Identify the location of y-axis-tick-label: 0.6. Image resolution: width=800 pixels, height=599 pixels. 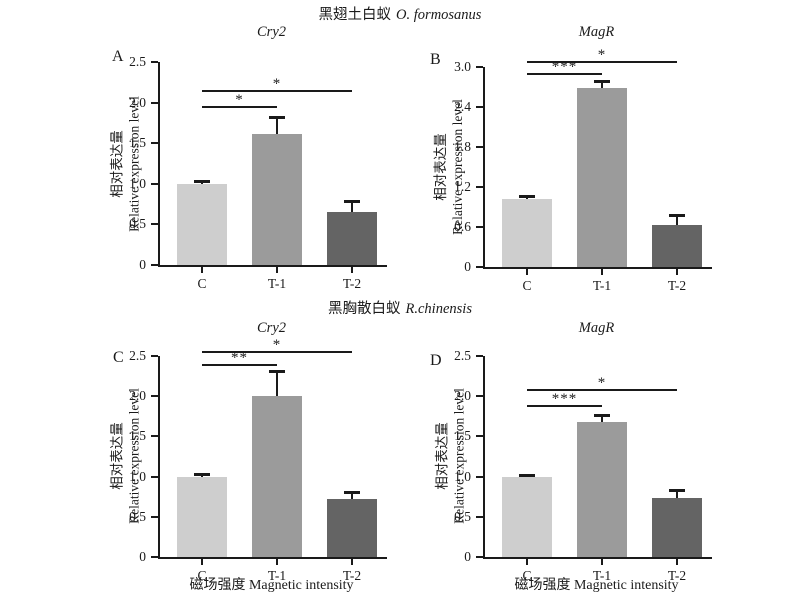
(462, 226).